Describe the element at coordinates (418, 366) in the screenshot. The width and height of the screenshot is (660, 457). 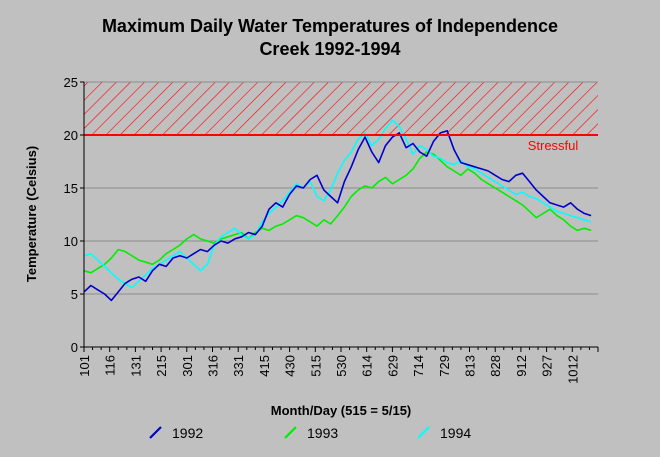
I see `x-tick-label: 714` at that location.